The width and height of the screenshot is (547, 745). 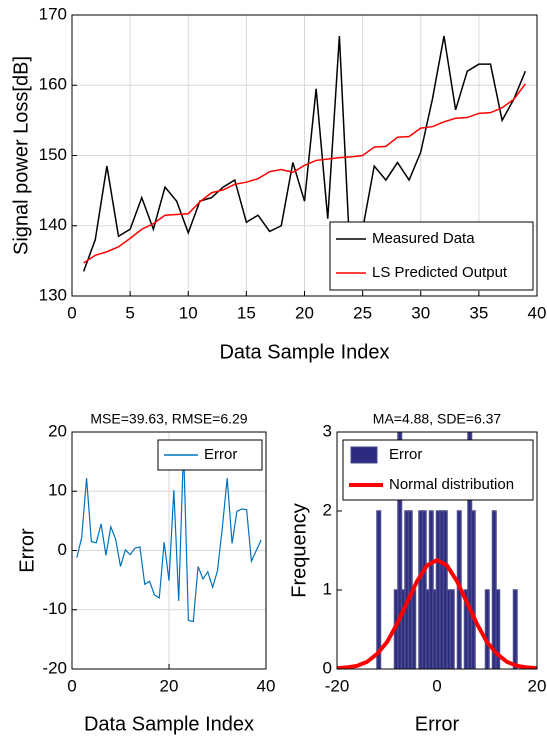 I want to click on x-tick-label: 35, so click(x=478, y=312).